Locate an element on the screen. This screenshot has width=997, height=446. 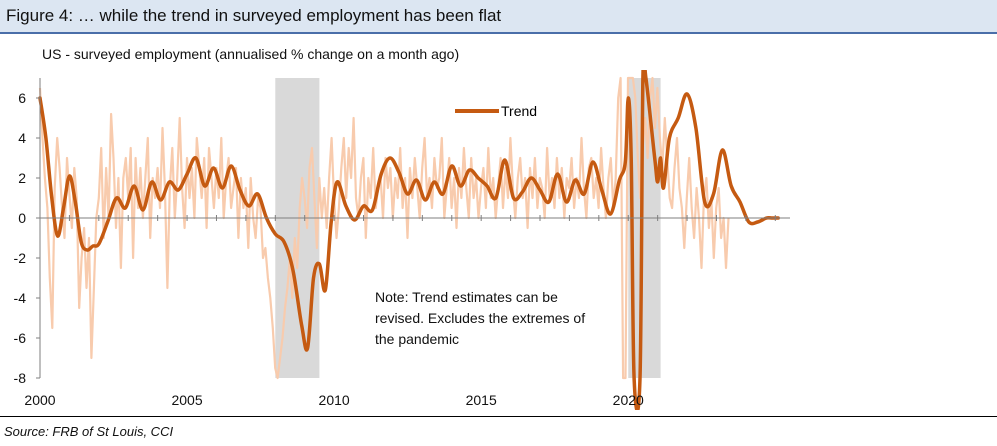
y-tick-label: 0 is located at coordinates (22, 218).